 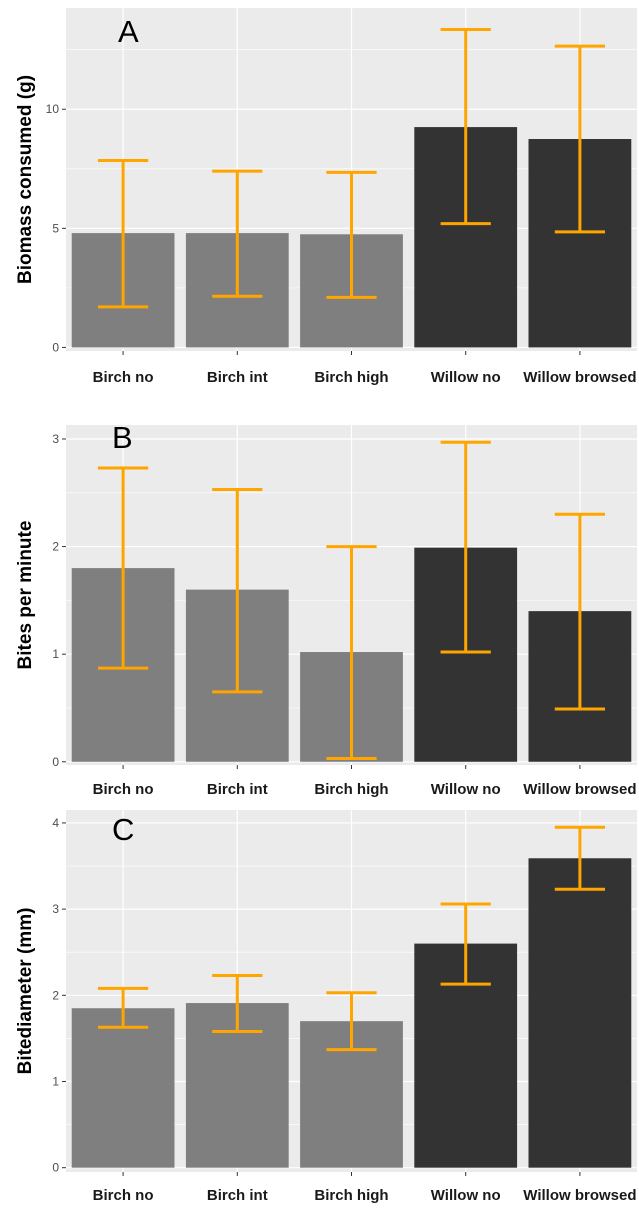 I want to click on y-tick-label: 10, so click(x=53, y=109).